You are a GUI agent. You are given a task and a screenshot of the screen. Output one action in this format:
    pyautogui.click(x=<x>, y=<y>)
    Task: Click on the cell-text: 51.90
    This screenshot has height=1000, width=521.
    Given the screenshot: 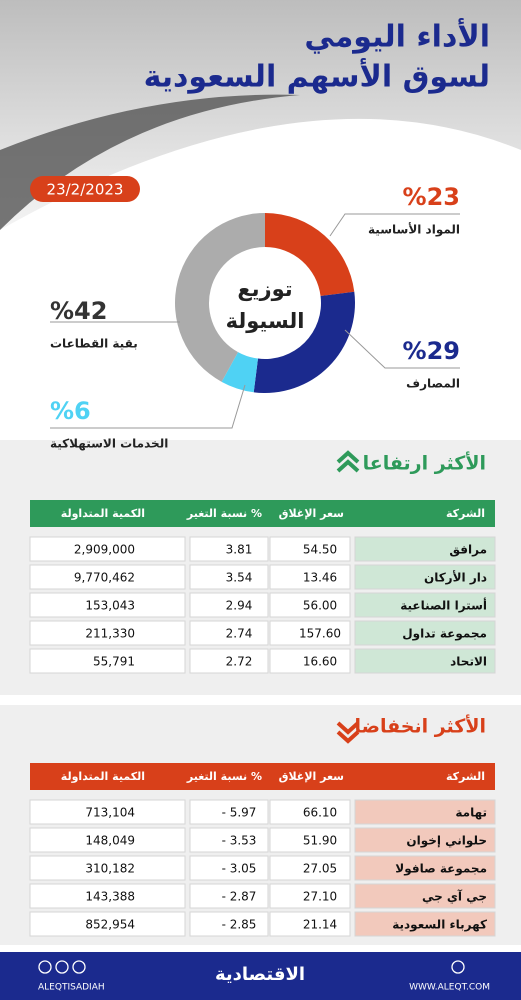 What is the action you would take?
    pyautogui.click(x=320, y=841)
    